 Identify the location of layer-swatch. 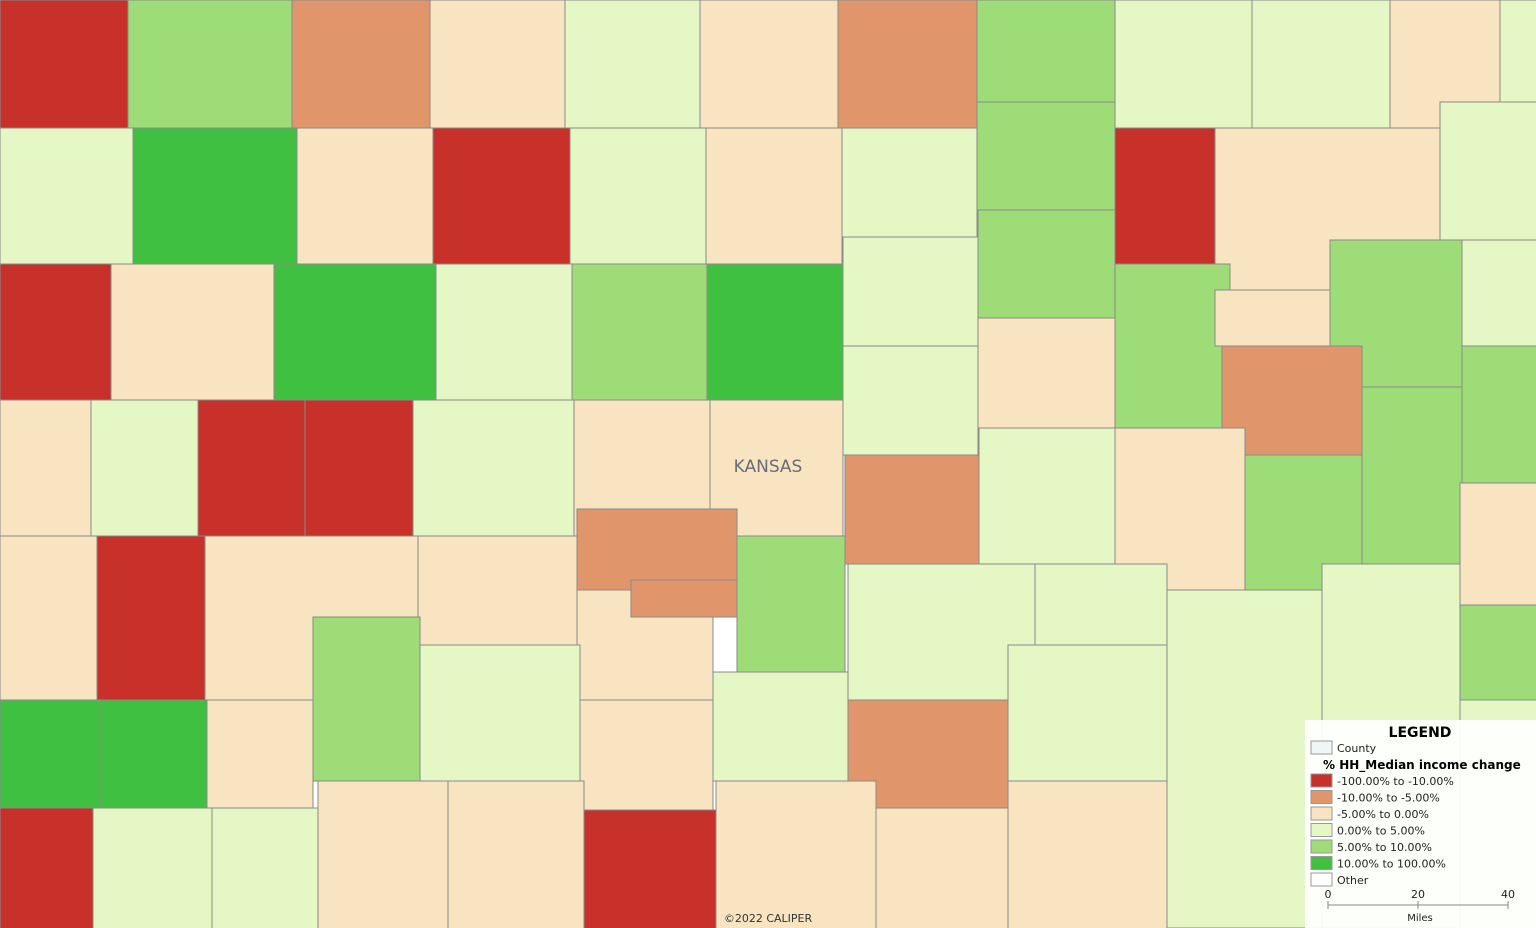
(1321, 747).